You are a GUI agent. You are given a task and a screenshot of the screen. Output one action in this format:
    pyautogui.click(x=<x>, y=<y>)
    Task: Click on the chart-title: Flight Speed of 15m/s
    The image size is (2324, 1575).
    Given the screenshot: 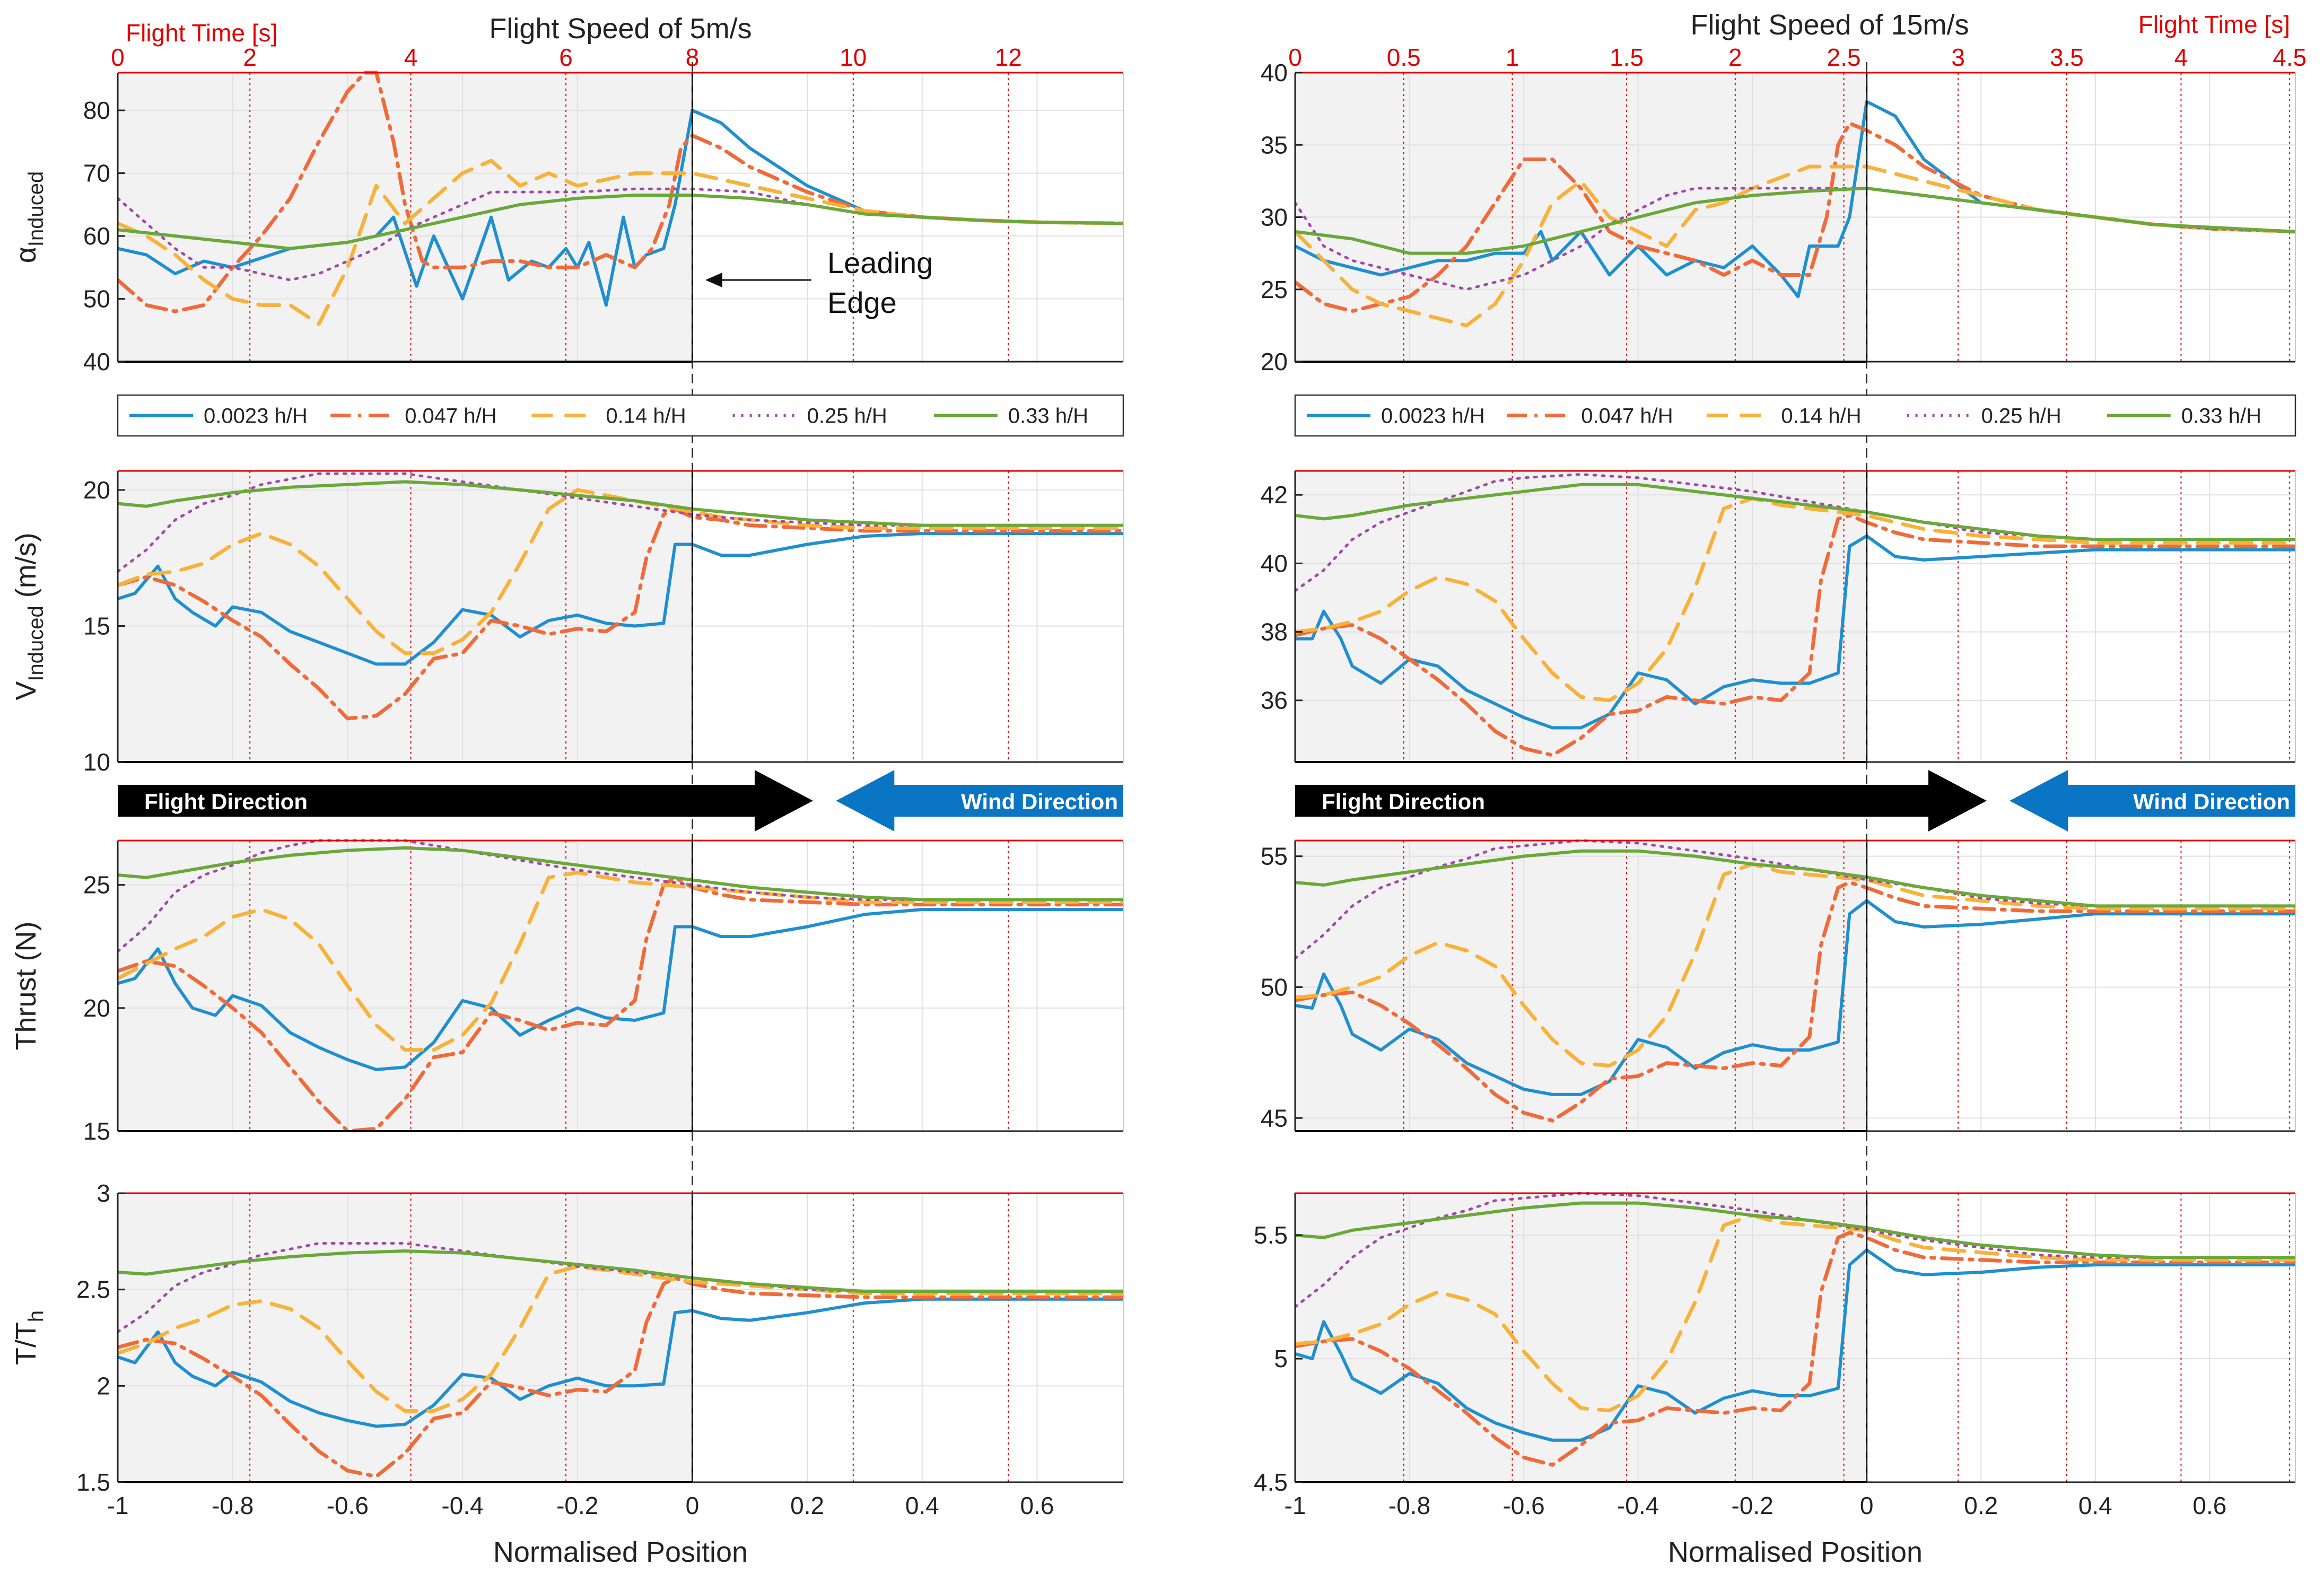 What is the action you would take?
    pyautogui.click(x=1829, y=25)
    